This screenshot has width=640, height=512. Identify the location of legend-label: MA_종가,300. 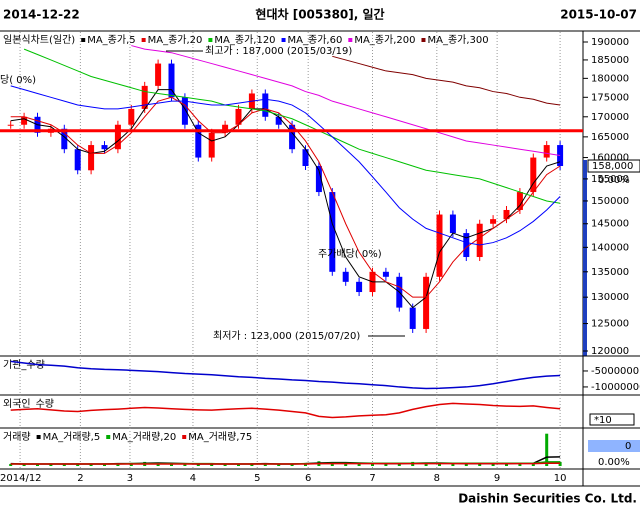
(457, 40).